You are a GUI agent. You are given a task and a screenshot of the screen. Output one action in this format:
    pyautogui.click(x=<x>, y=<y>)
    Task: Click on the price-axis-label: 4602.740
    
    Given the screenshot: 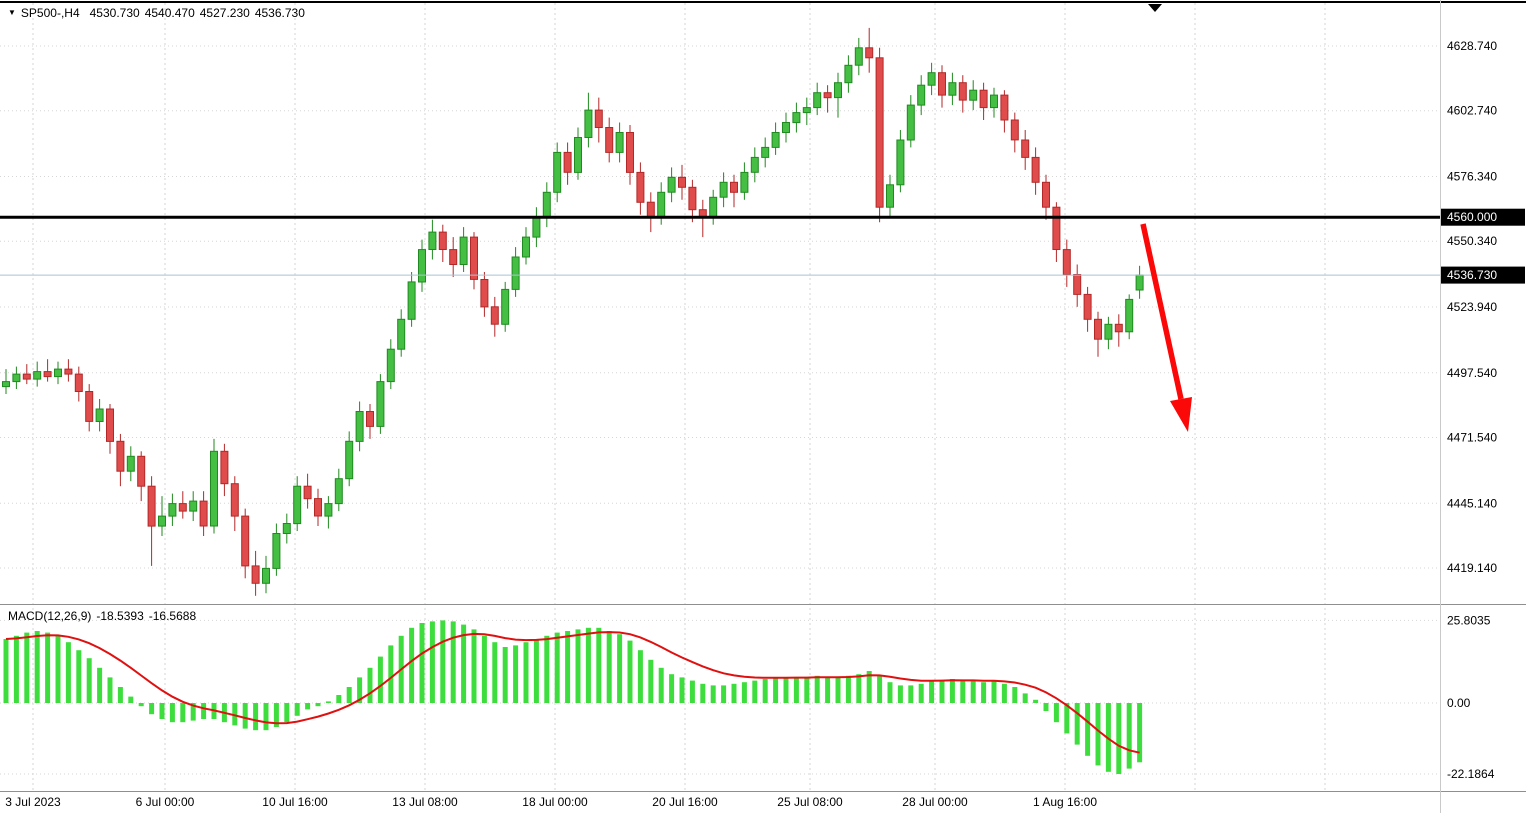 What is the action you would take?
    pyautogui.click(x=1472, y=111)
    